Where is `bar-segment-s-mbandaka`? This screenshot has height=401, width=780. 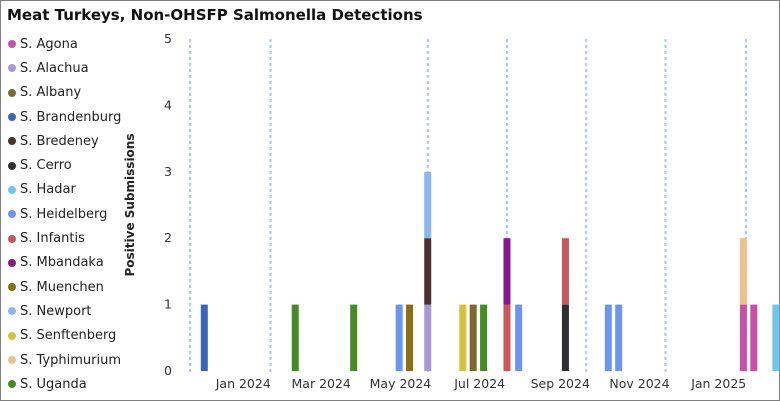
bar-segment-s-mbandaka is located at coordinates (507, 271).